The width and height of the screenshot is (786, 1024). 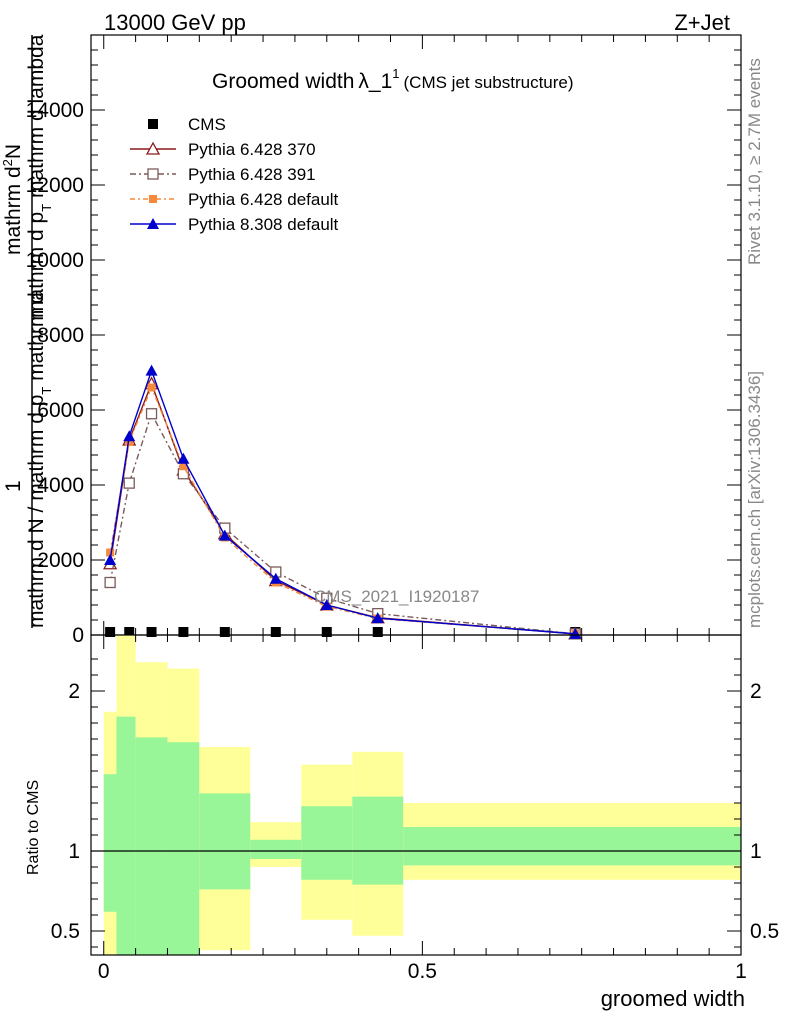 What do you see at coordinates (78, 635) in the screenshot?
I see `main-ytick-label: 0` at bounding box center [78, 635].